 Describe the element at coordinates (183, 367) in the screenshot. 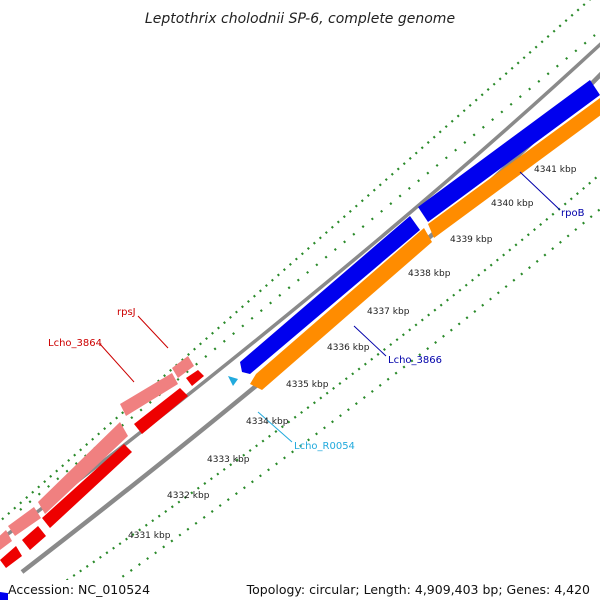

I see `gene-rpsJ` at that location.